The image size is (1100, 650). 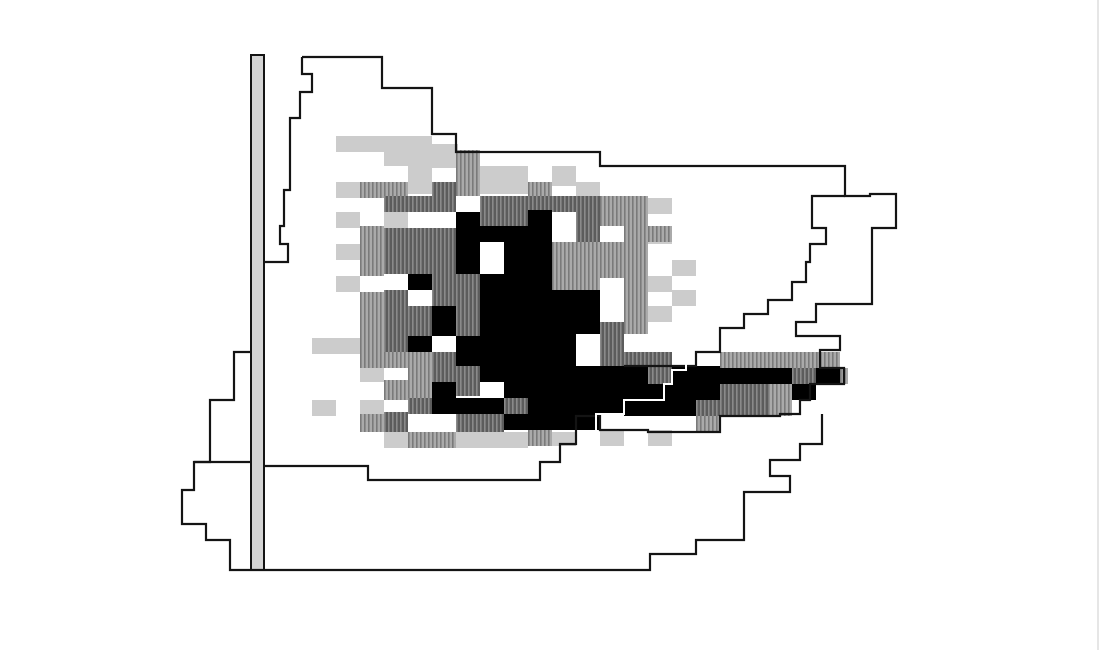 I want to click on shade-level-4-cells, so click(x=624, y=320).